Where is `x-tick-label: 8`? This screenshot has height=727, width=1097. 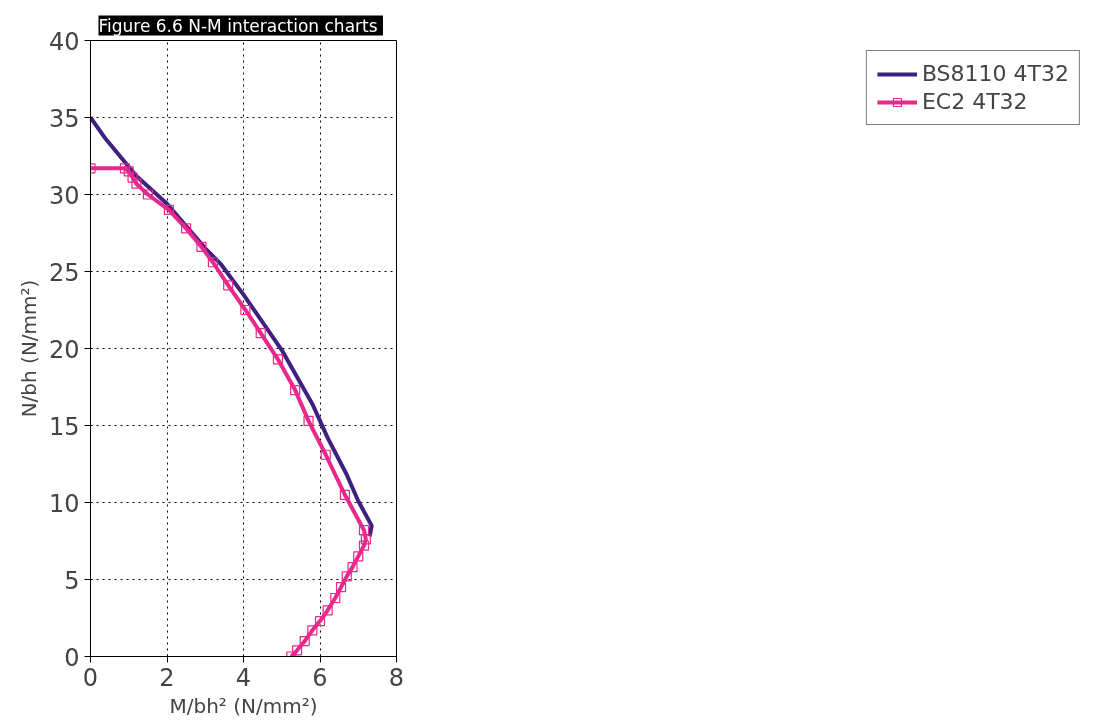
x-tick-label: 8 is located at coordinates (396, 677).